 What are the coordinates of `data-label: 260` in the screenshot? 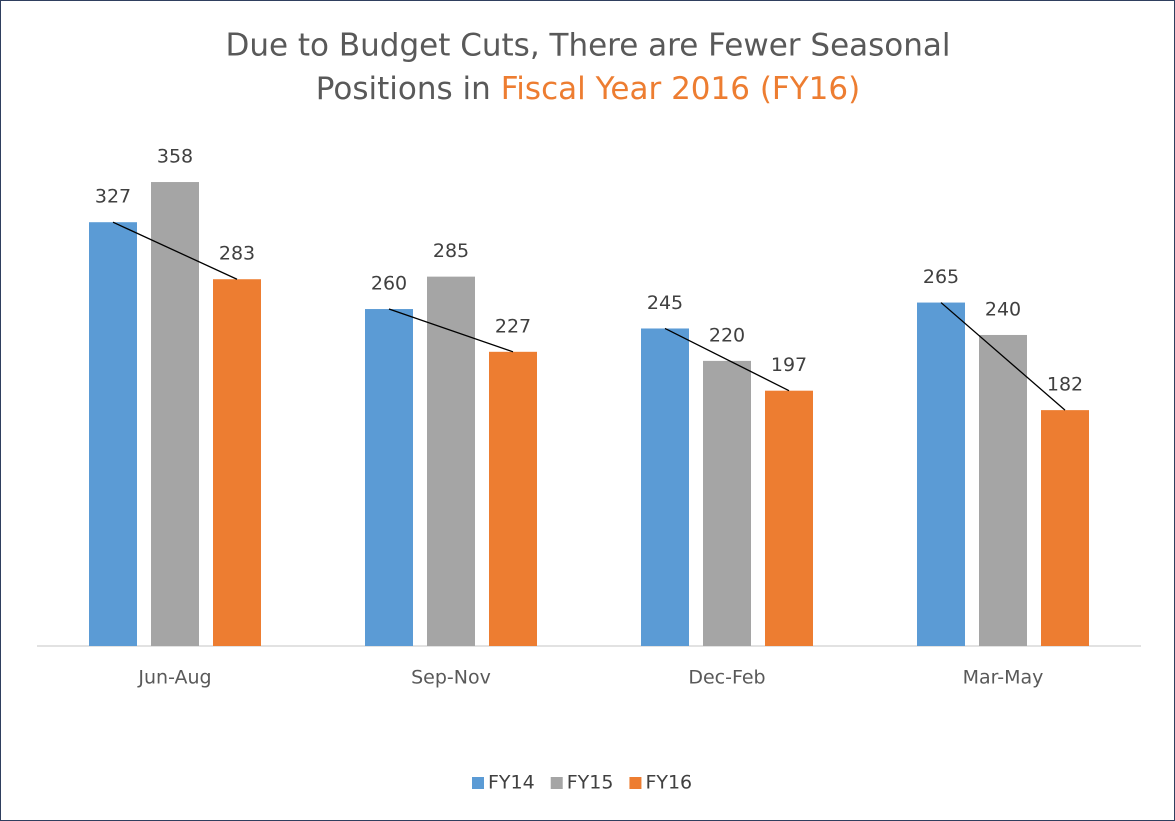 It's located at (389, 284).